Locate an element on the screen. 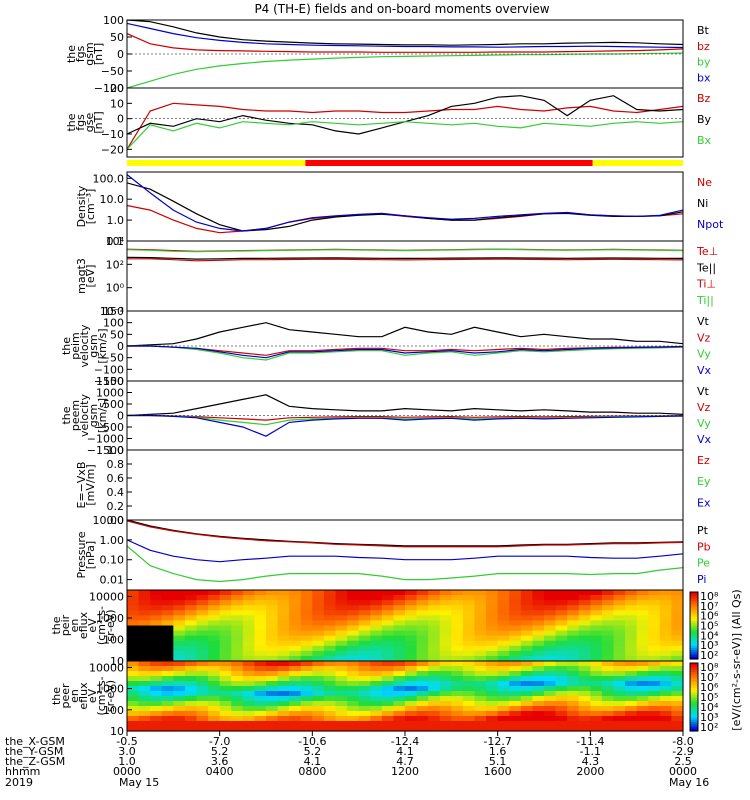  peer_eflux-ylabel: (cm²-s- is located at coordinates (101, 695).